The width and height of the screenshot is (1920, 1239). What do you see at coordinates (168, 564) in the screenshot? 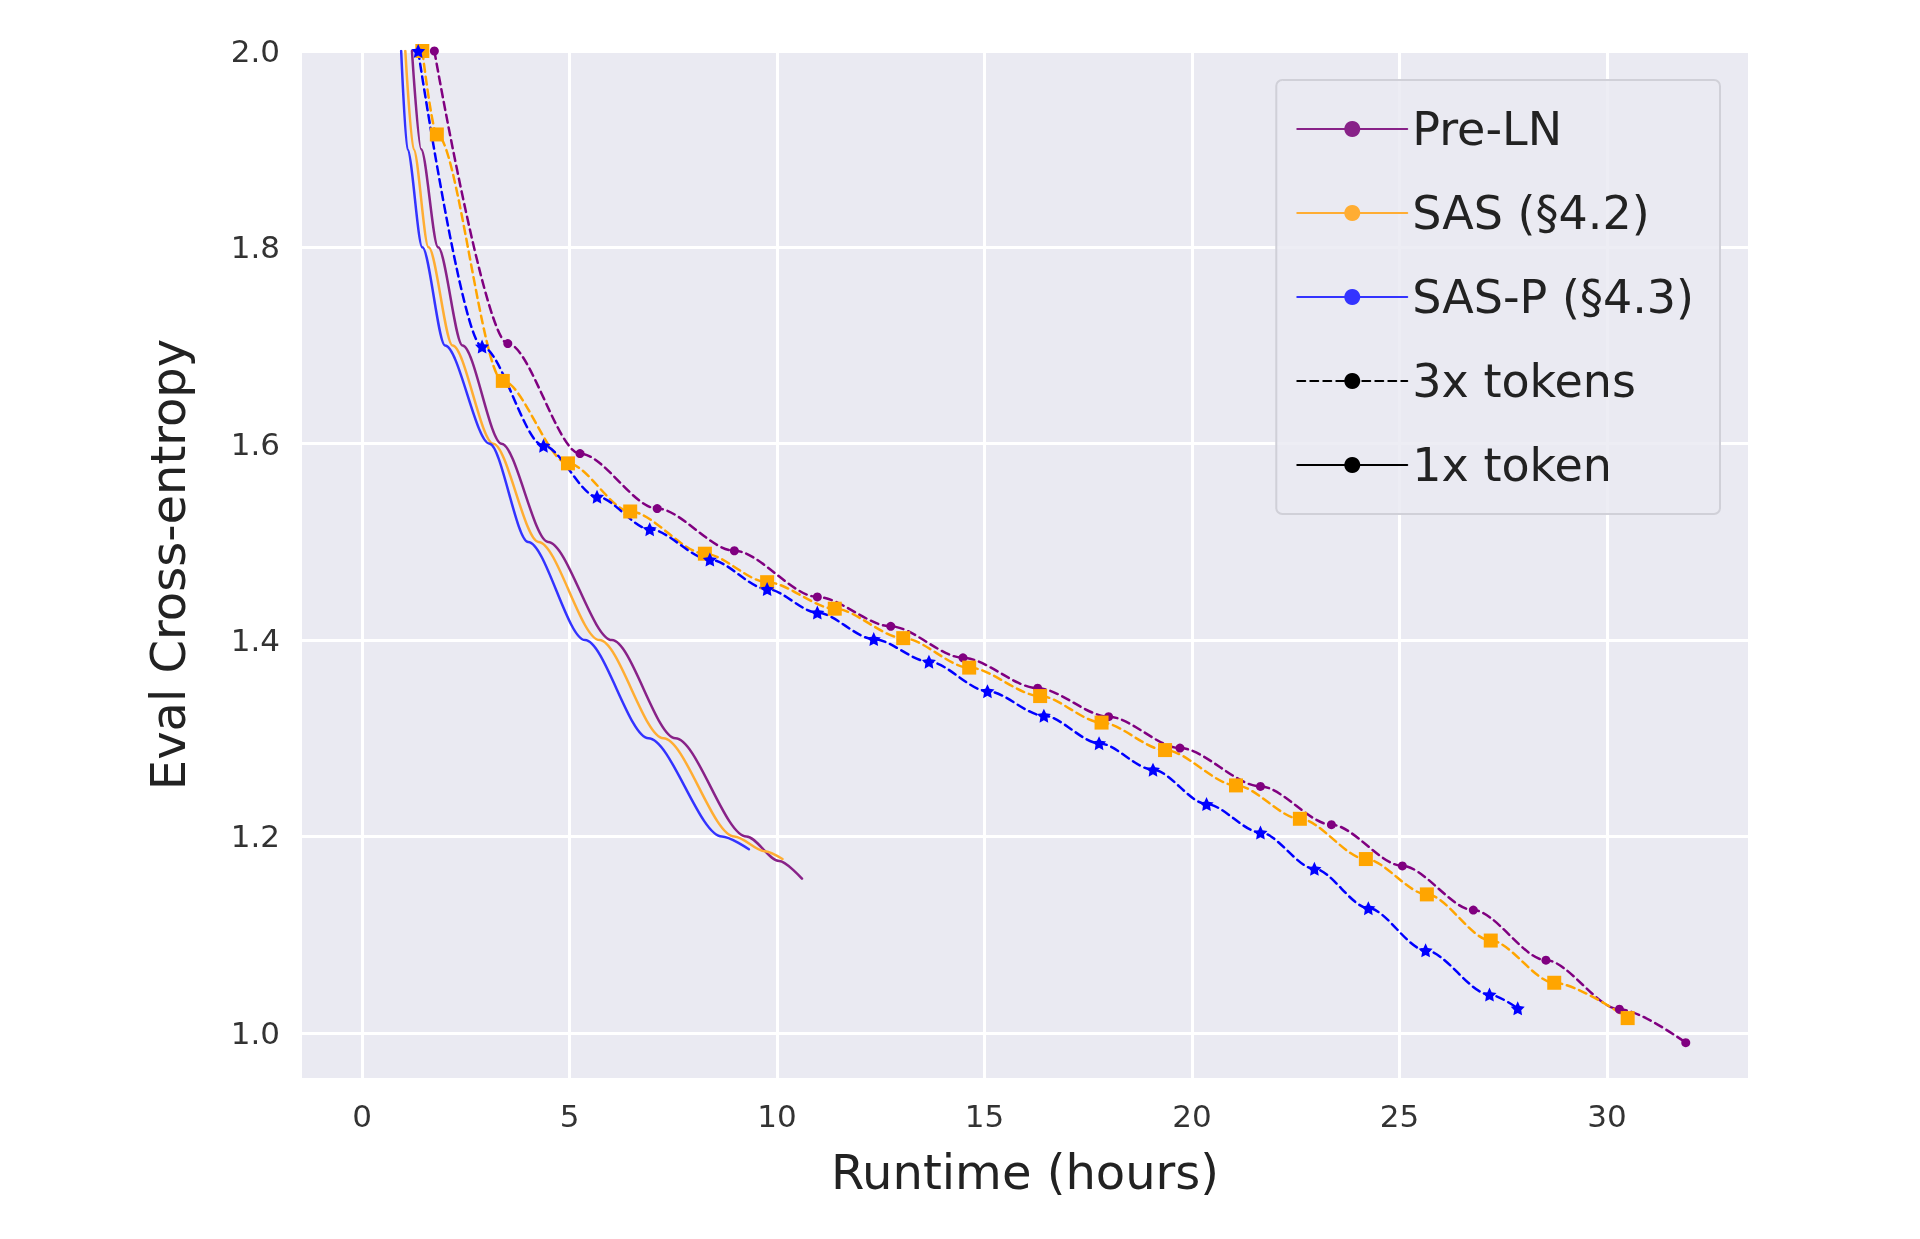
I see `y-axis-title: Eval Cross-entropy` at bounding box center [168, 564].